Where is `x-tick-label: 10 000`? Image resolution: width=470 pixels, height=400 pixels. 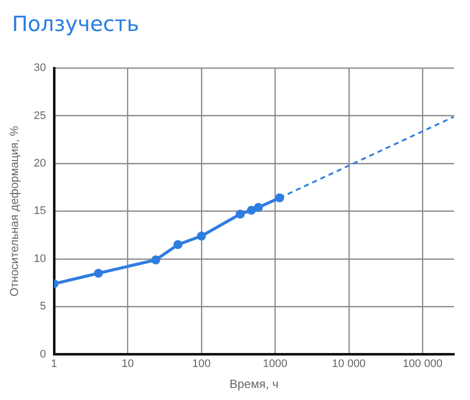
x-tick-label: 10 000 is located at coordinates (349, 364).